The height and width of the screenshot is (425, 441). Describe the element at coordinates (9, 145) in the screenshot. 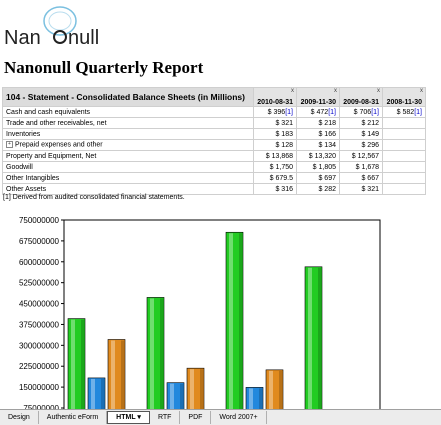

I see `expand-toggle-icon: +` at that location.